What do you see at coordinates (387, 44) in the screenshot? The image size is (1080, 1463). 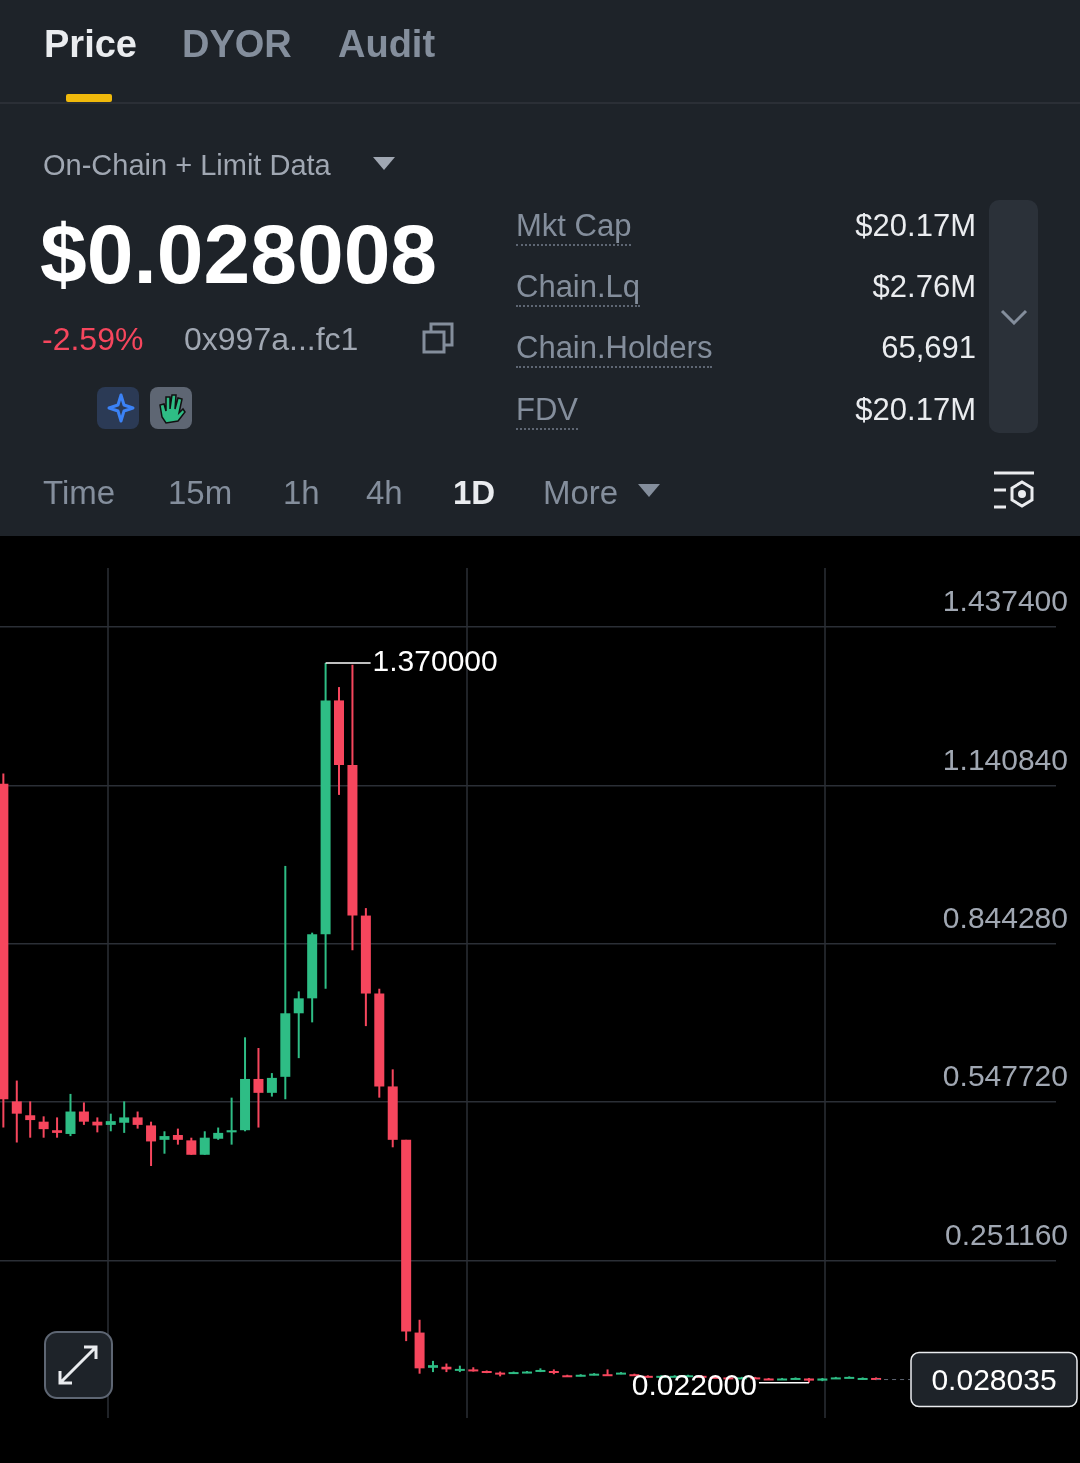 I see `text: Audit` at bounding box center [387, 44].